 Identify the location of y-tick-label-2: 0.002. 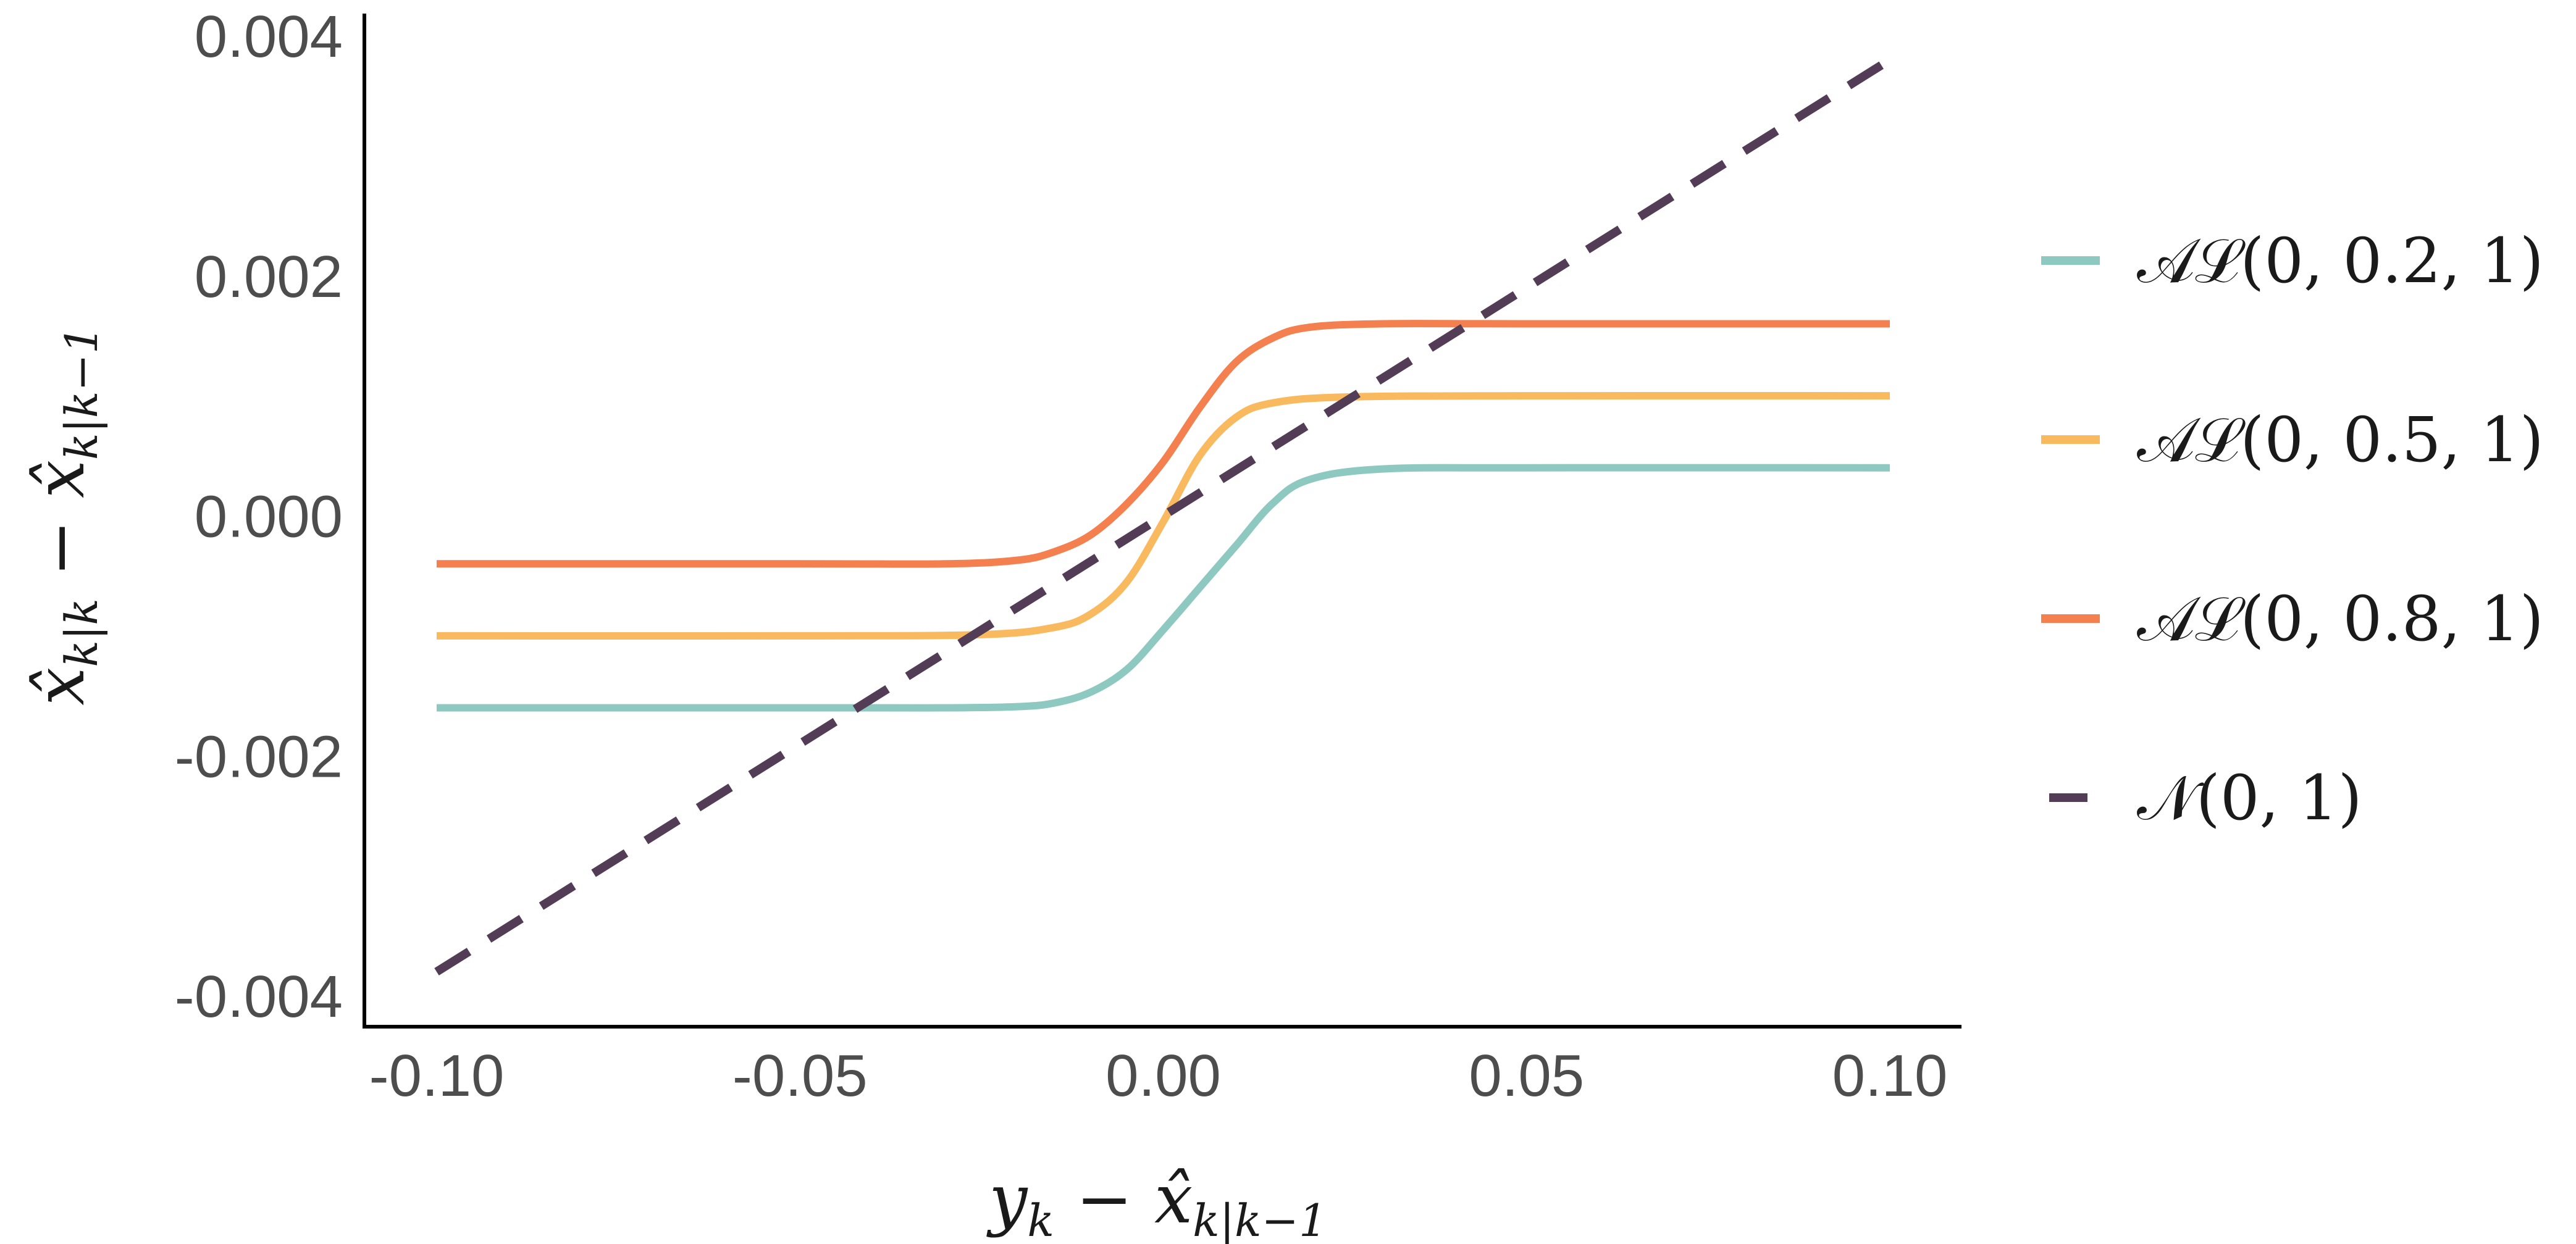
(269, 277).